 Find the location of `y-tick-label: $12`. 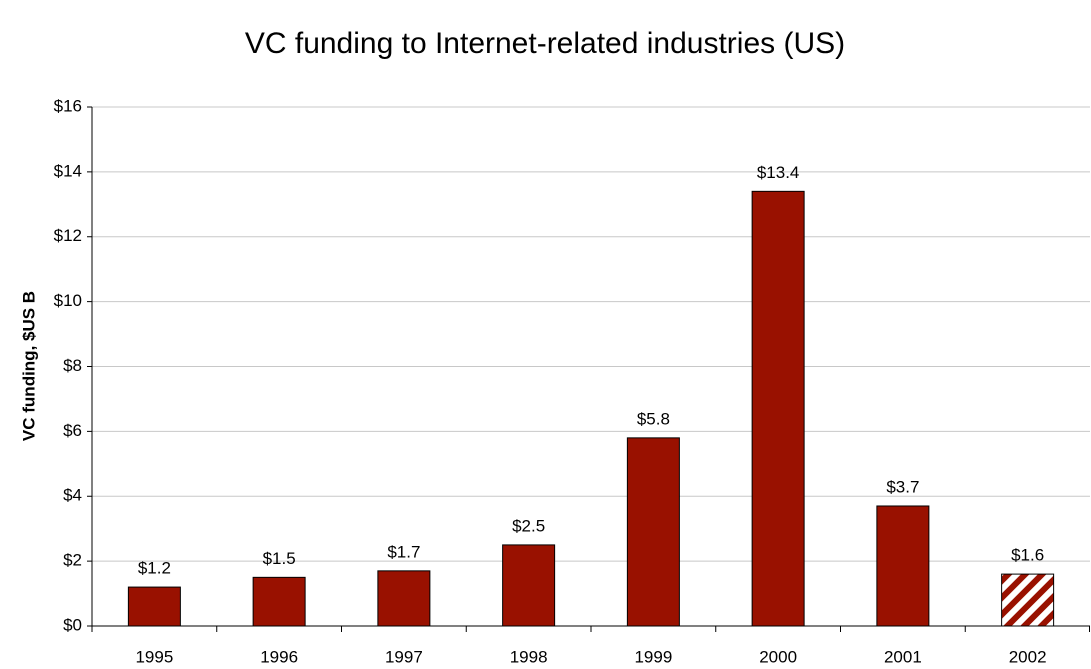

y-tick-label: $12 is located at coordinates (68, 235).